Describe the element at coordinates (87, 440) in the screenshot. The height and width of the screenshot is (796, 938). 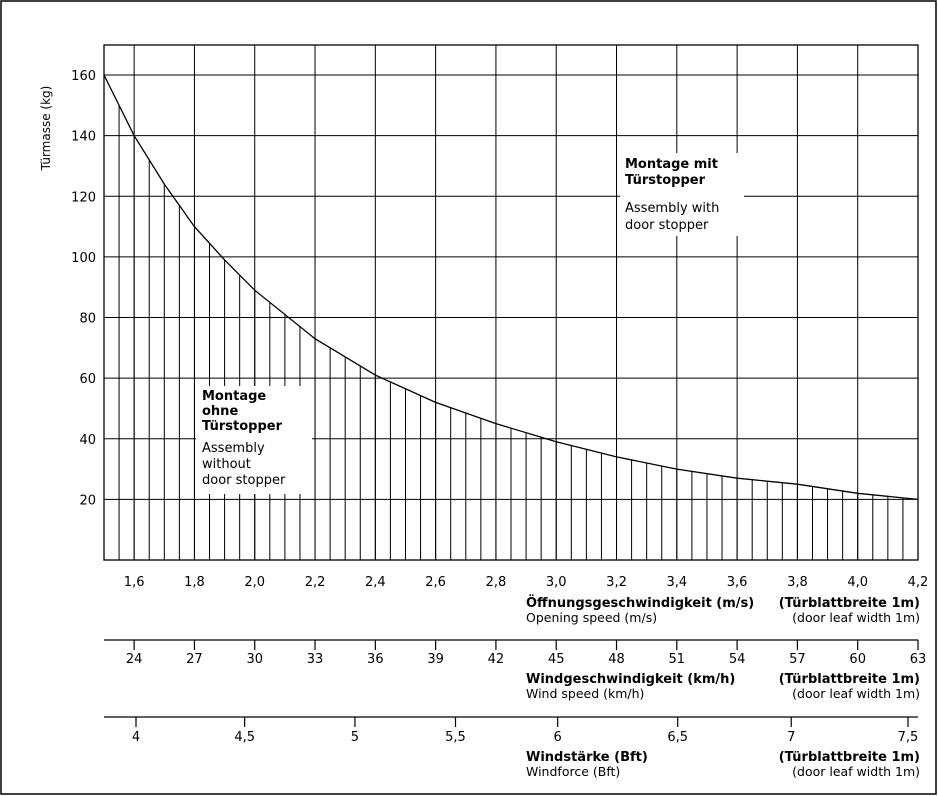
I see `y-tick-label: 40` at that location.